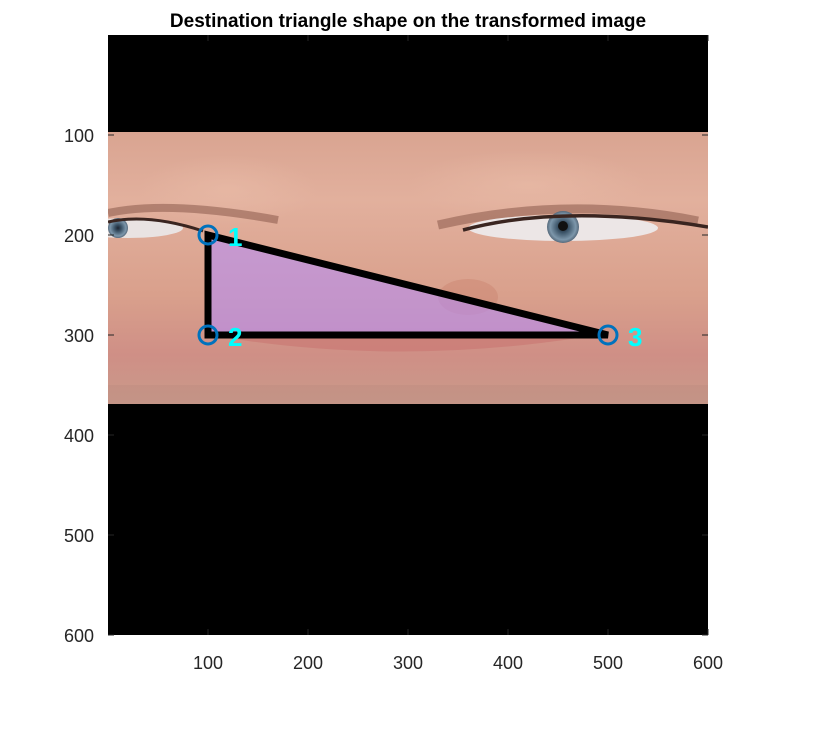 This screenshot has width=816, height=730. What do you see at coordinates (563, 226) in the screenshot?
I see `eye-right-pupil` at bounding box center [563, 226].